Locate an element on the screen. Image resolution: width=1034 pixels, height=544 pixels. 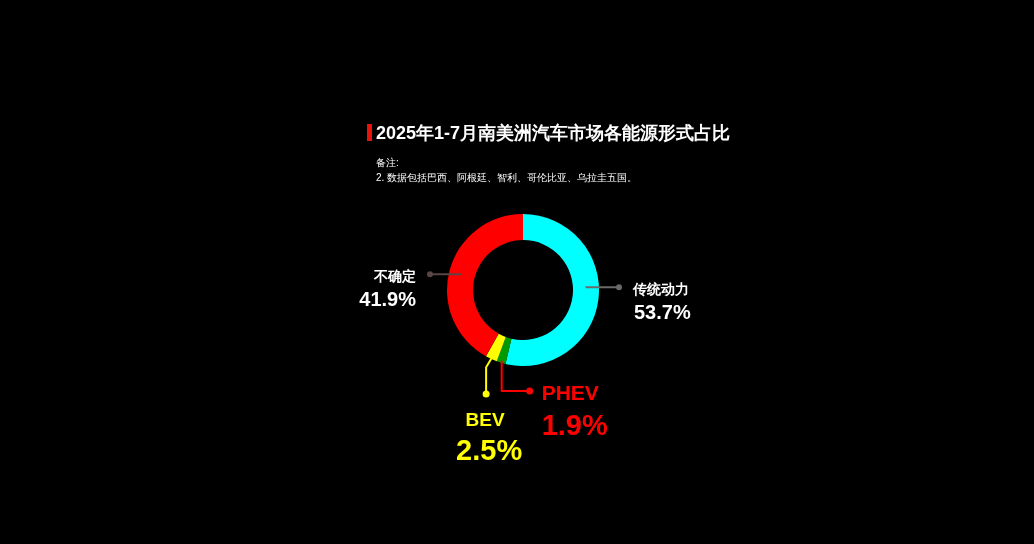
title: 2025年1-7月南美洲汽车市场各能源形式占比 is located at coordinates (553, 133).